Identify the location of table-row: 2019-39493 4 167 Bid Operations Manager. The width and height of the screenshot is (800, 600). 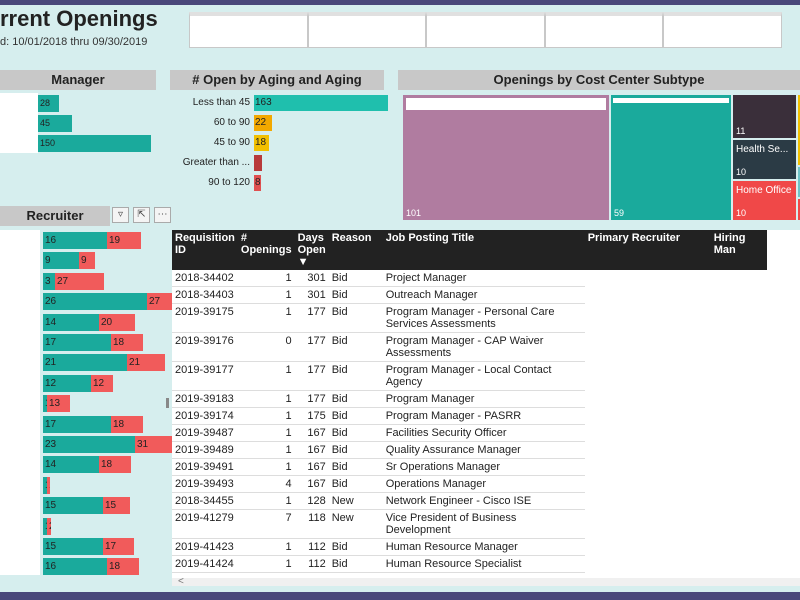
(469, 484).